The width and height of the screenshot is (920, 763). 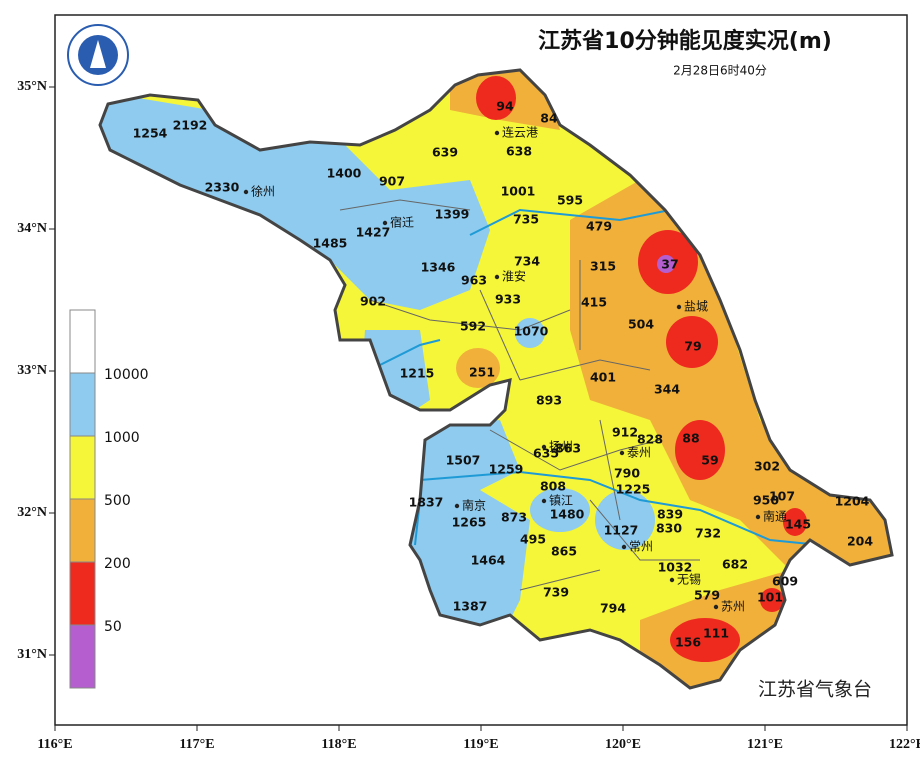 What do you see at coordinates (519, 151) in the screenshot?
I see `station-value: 638` at bounding box center [519, 151].